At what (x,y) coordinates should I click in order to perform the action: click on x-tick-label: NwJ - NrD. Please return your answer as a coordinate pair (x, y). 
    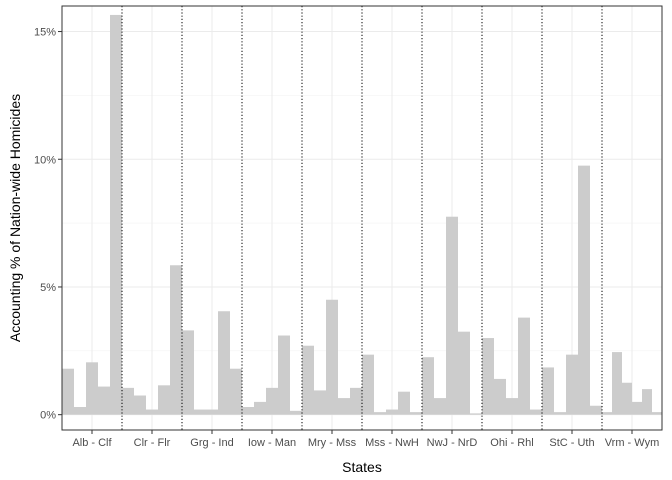
    Looking at the image, I should click on (452, 443).